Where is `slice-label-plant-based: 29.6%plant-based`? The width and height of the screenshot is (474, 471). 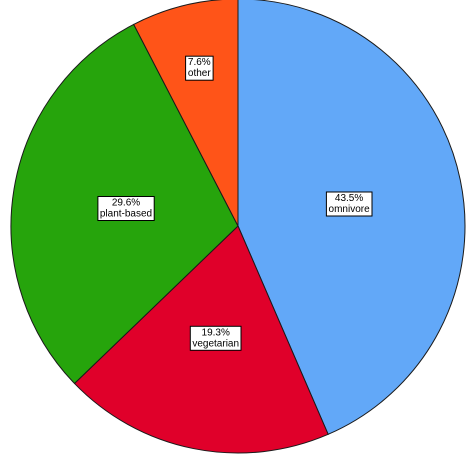 slice-label-plant-based: 29.6%plant-based is located at coordinates (126, 208).